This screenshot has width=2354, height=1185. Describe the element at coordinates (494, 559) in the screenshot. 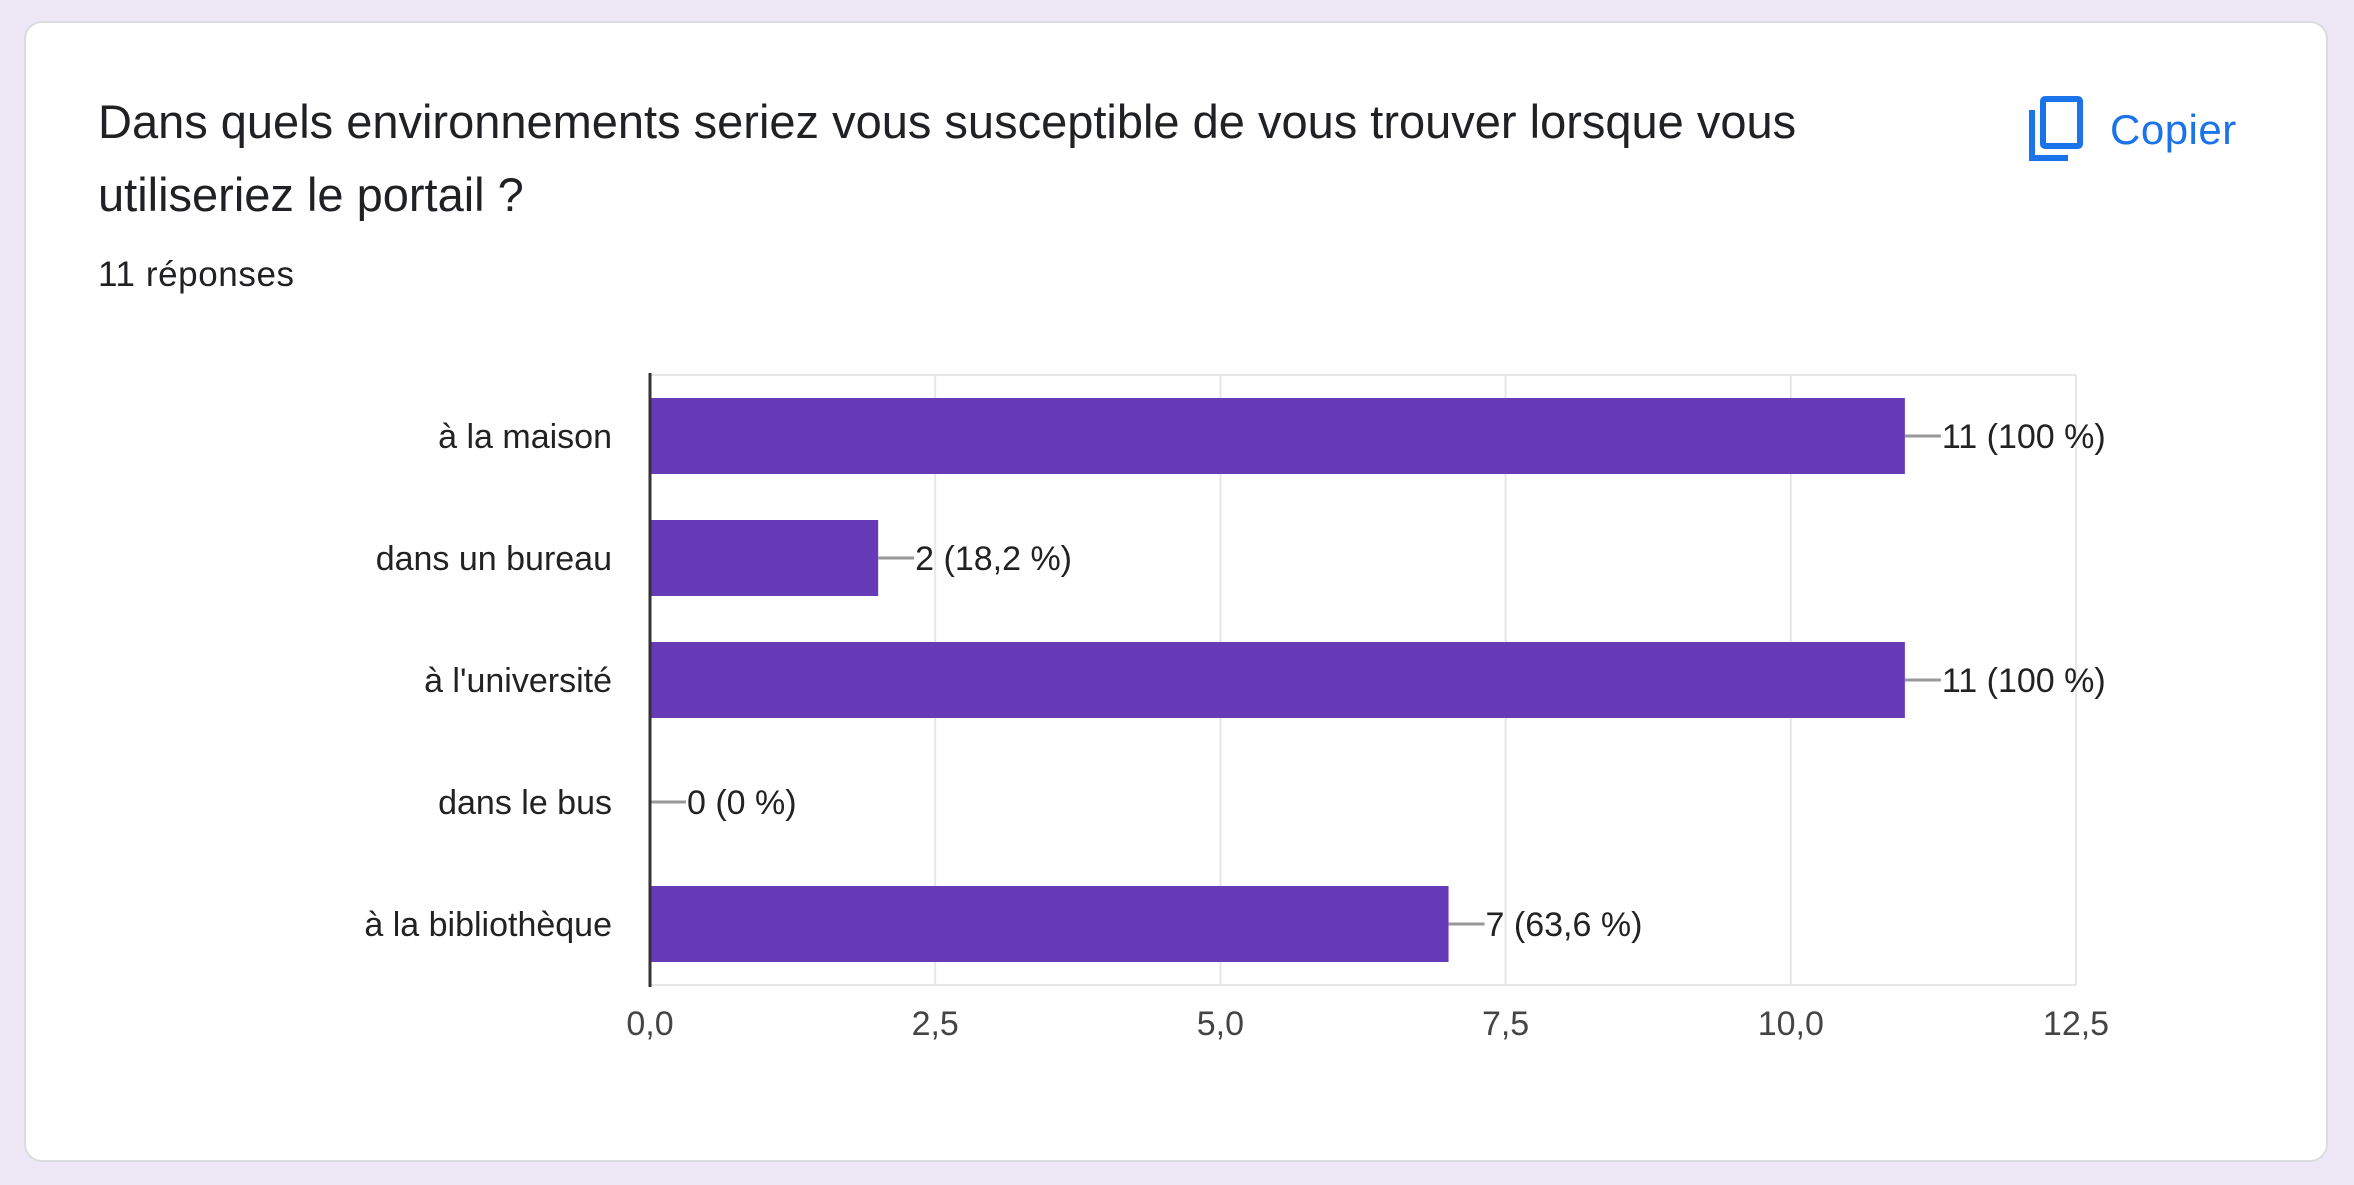

I see `category-label: dans un bureau` at that location.